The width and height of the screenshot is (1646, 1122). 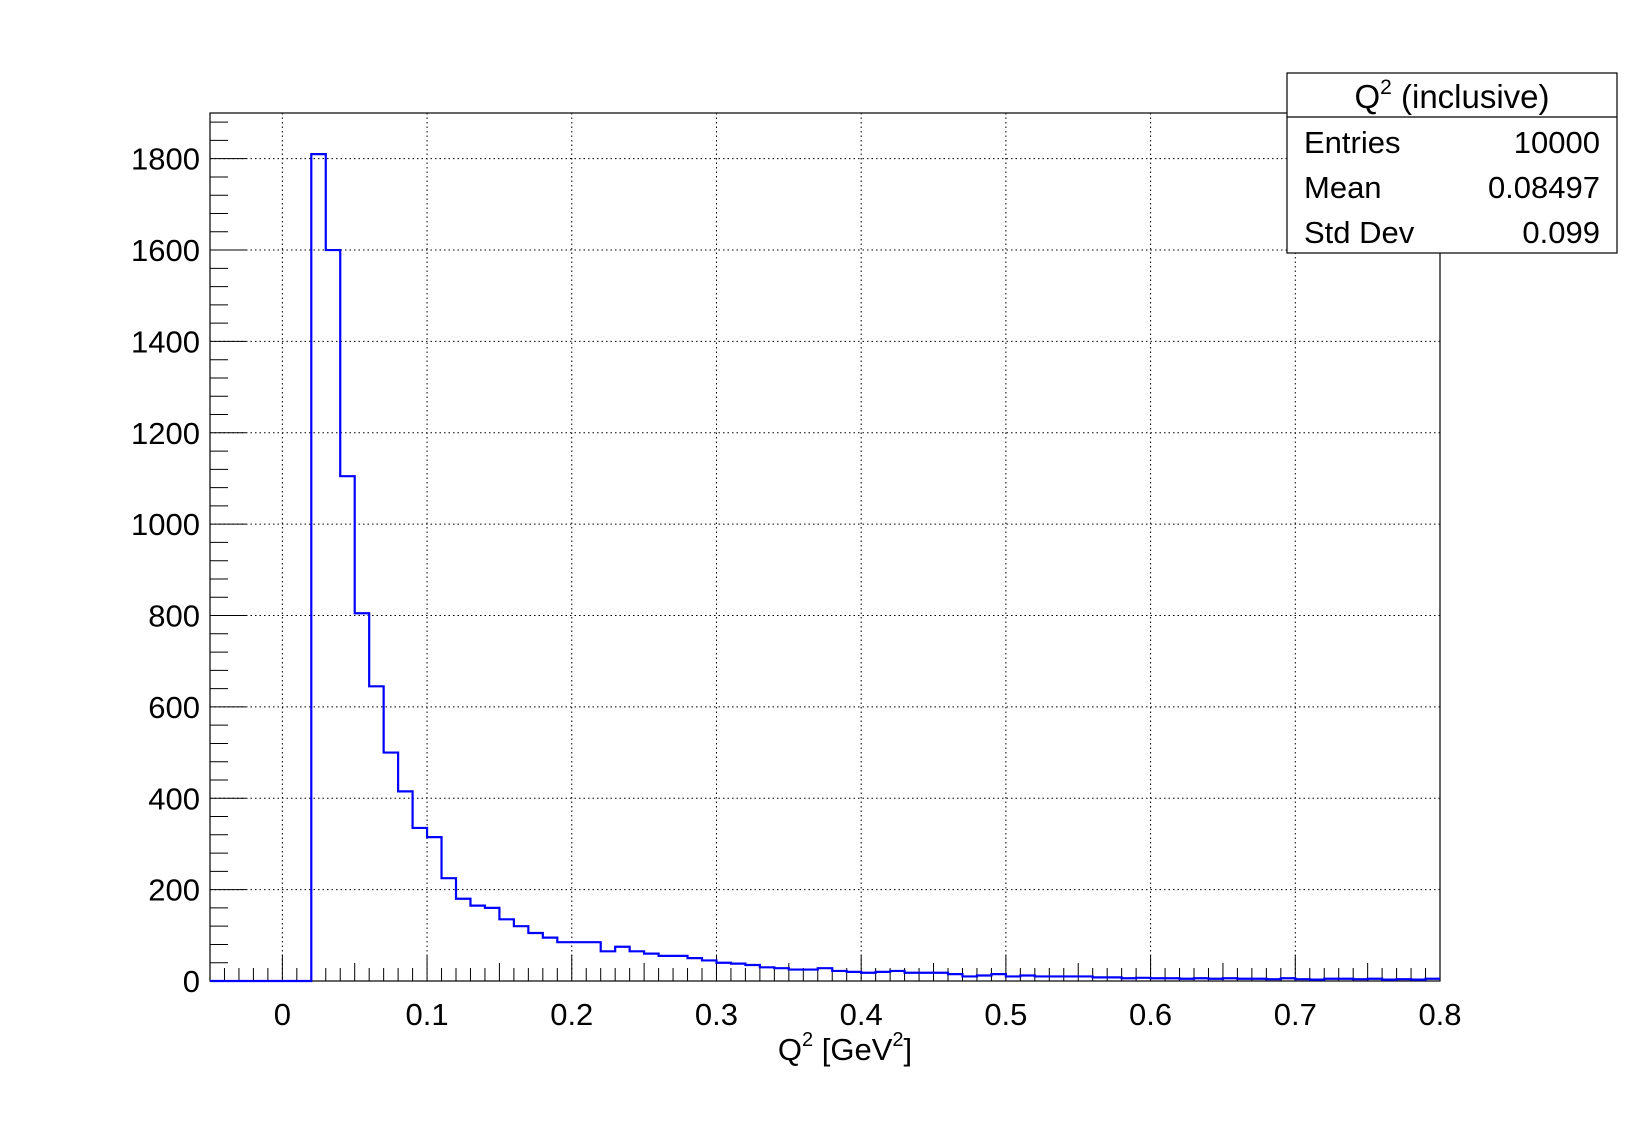 I want to click on y-tick-label: 1800, so click(x=165, y=159).